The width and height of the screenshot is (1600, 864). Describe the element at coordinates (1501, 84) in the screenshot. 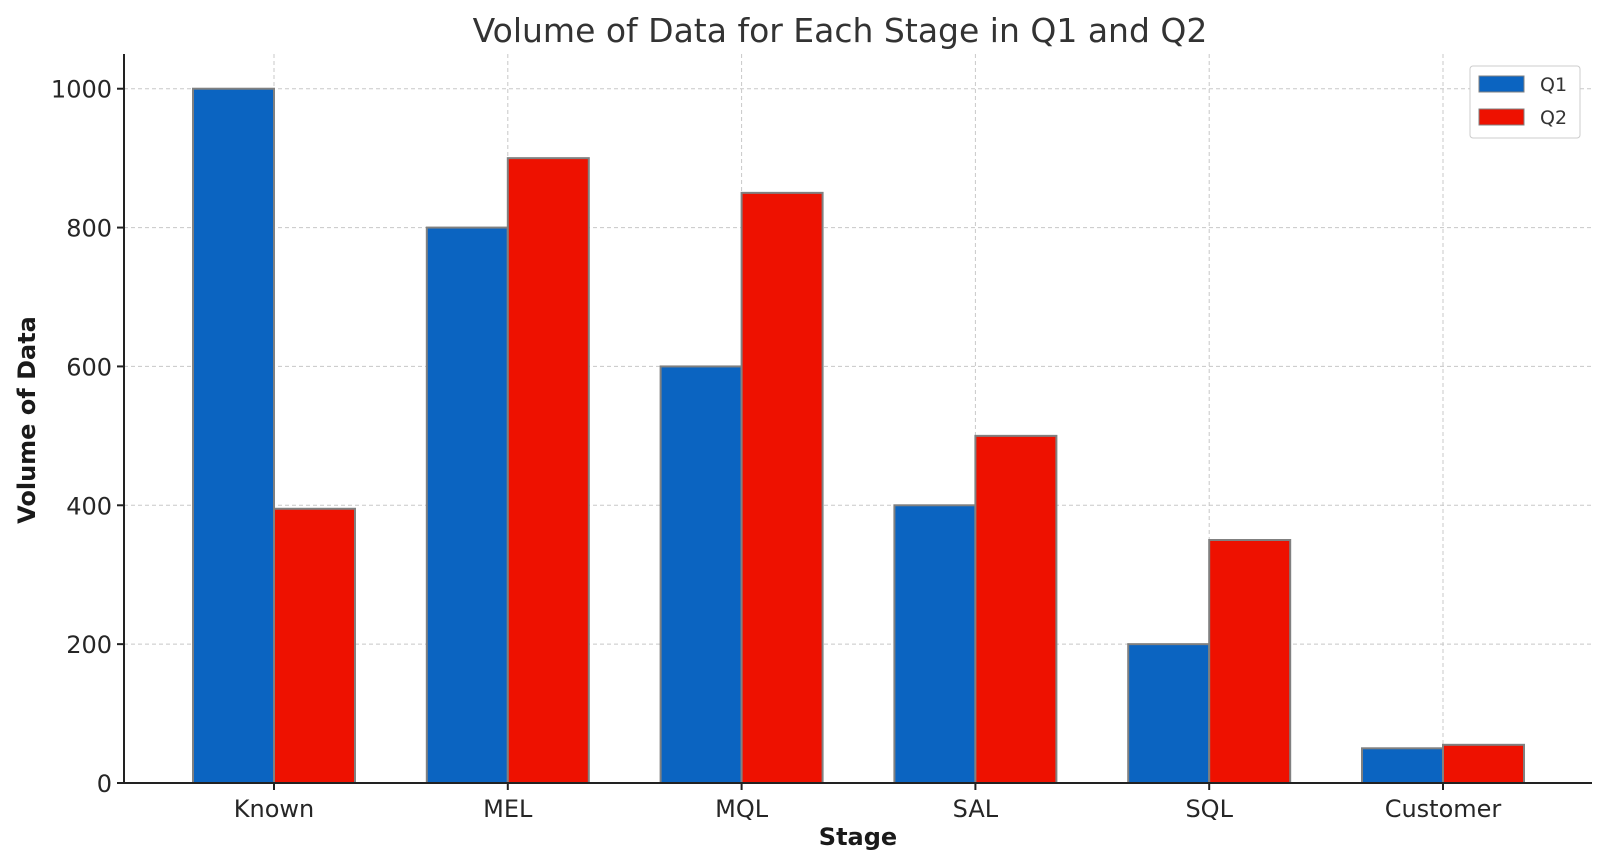

I see `legend-swatch-q1` at that location.